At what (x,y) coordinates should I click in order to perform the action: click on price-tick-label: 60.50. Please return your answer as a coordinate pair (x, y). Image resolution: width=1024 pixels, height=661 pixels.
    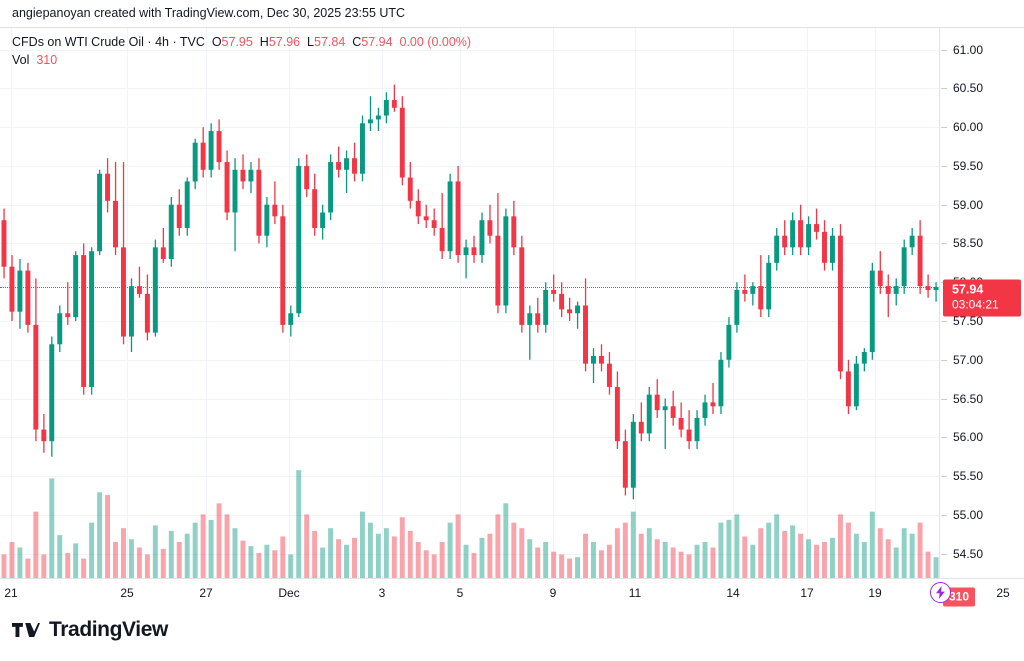
    Looking at the image, I should click on (962, 88).